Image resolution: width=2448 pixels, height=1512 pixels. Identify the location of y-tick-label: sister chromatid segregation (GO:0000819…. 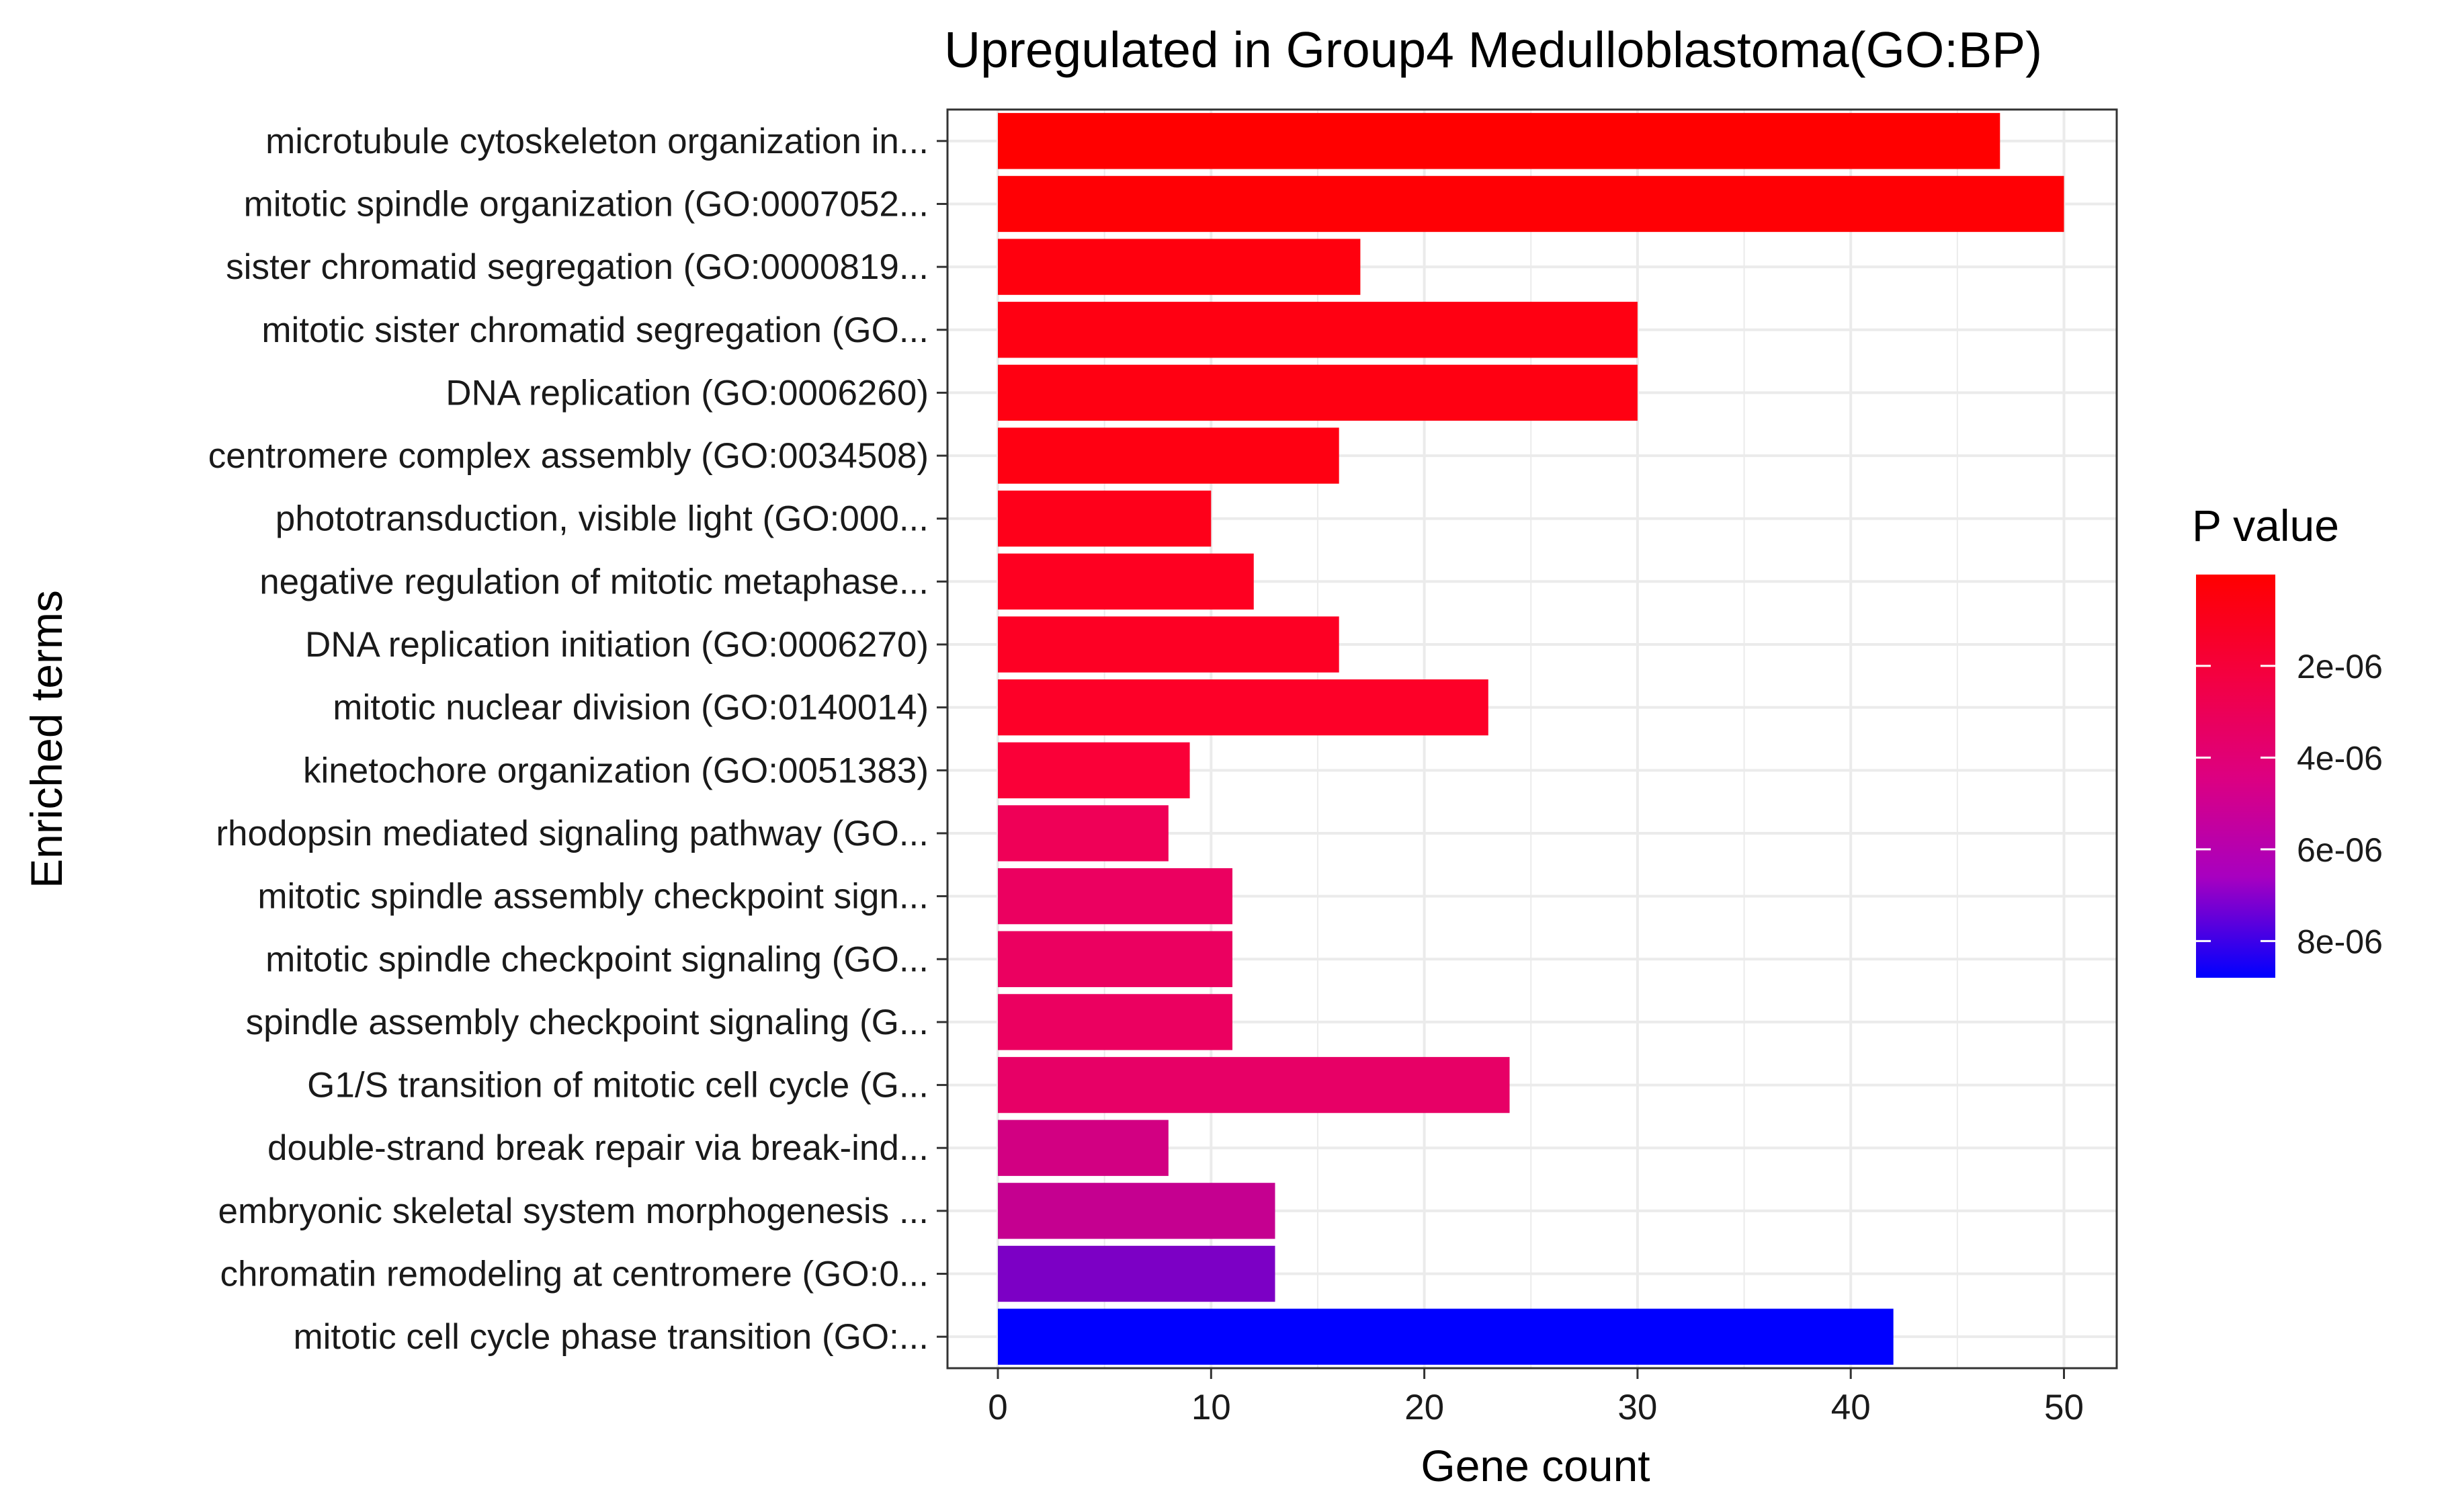
(577, 267).